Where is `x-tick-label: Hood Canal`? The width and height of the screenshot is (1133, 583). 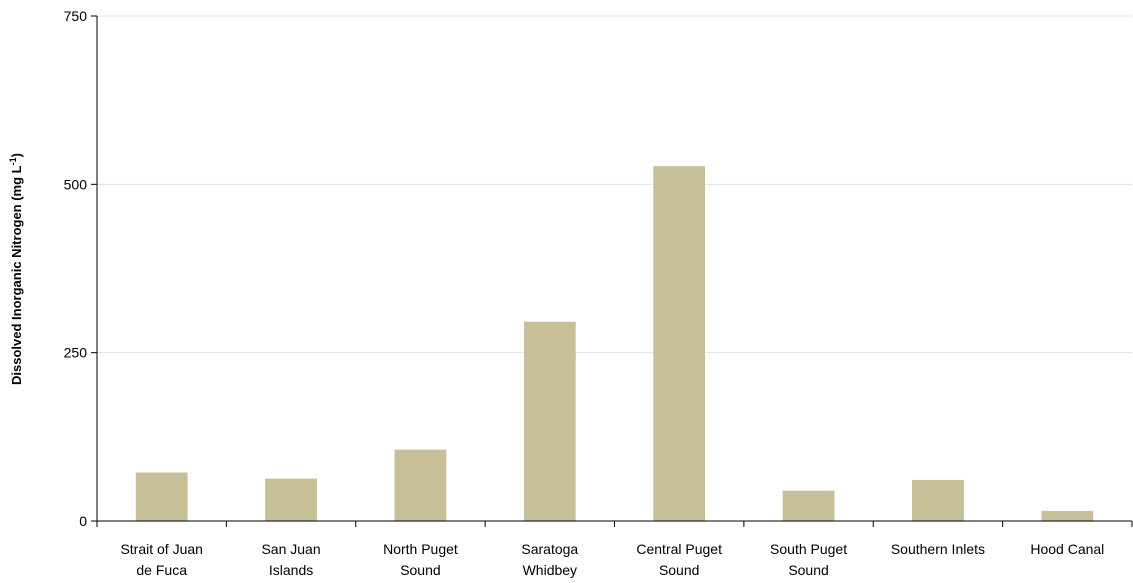 x-tick-label: Hood Canal is located at coordinates (1067, 549).